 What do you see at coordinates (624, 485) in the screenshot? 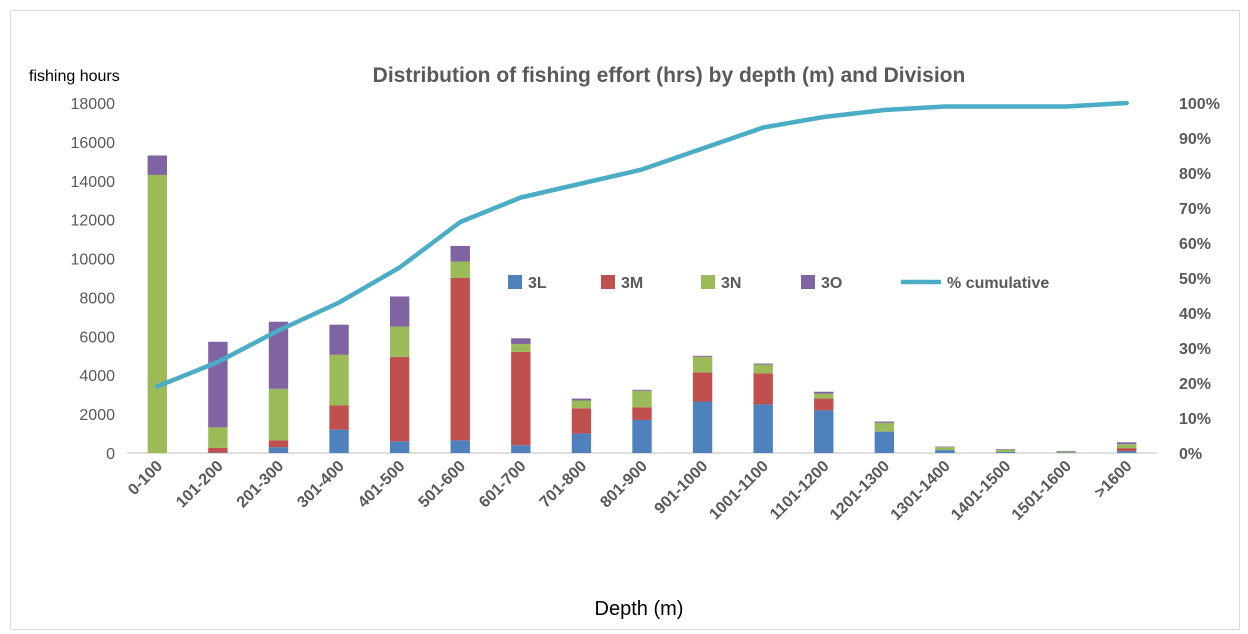
I see `x-tick-label: 801-900` at bounding box center [624, 485].